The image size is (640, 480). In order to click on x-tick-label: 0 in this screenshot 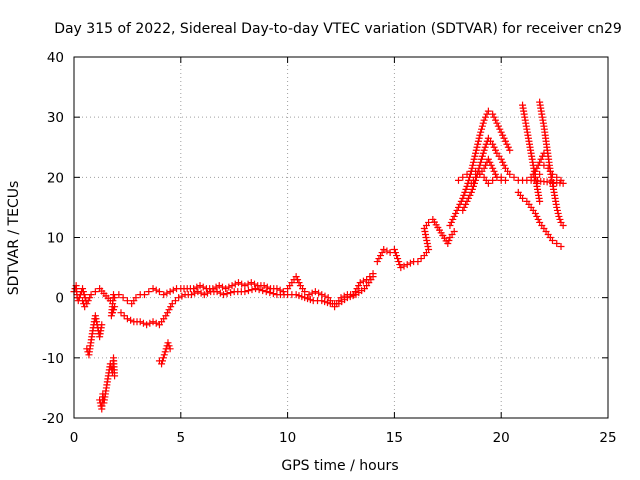, I will do `click(74, 438)`.